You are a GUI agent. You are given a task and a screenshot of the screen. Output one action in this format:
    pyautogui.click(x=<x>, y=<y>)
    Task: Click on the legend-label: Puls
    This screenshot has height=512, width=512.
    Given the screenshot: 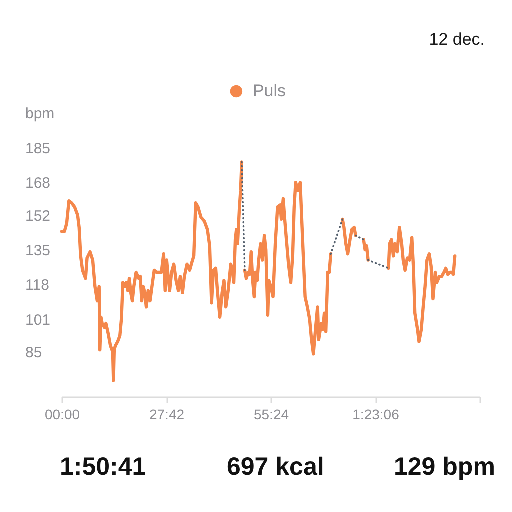 What is the action you would take?
    pyautogui.click(x=269, y=91)
    